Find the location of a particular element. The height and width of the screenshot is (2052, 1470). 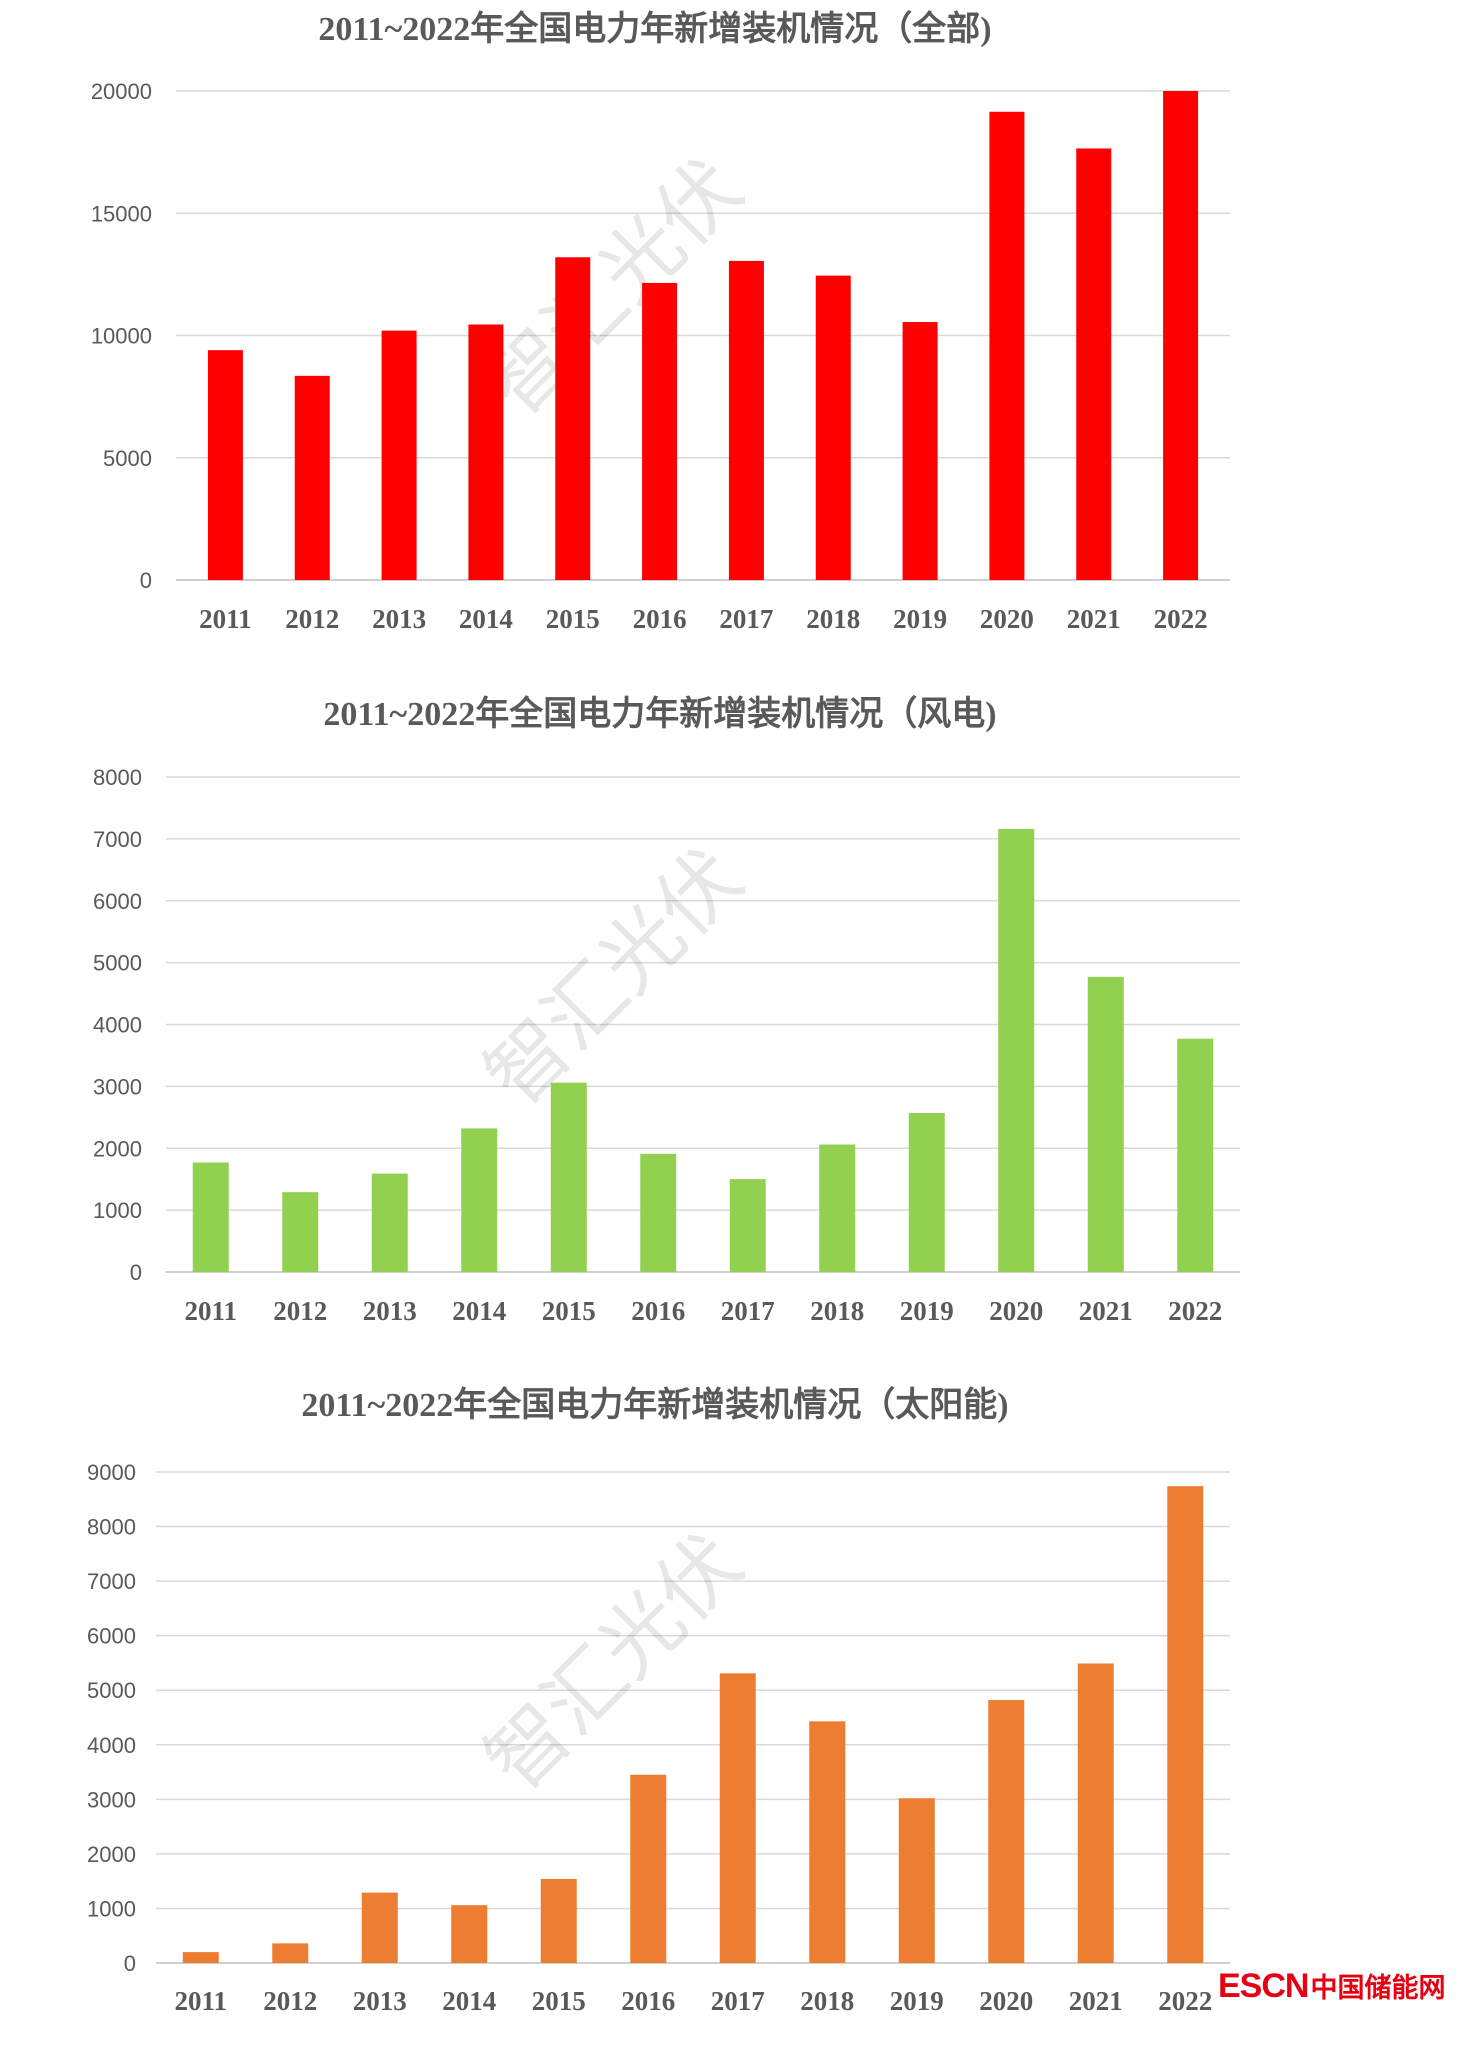

logo-cn: 中国储能网 is located at coordinates (1378, 1988).